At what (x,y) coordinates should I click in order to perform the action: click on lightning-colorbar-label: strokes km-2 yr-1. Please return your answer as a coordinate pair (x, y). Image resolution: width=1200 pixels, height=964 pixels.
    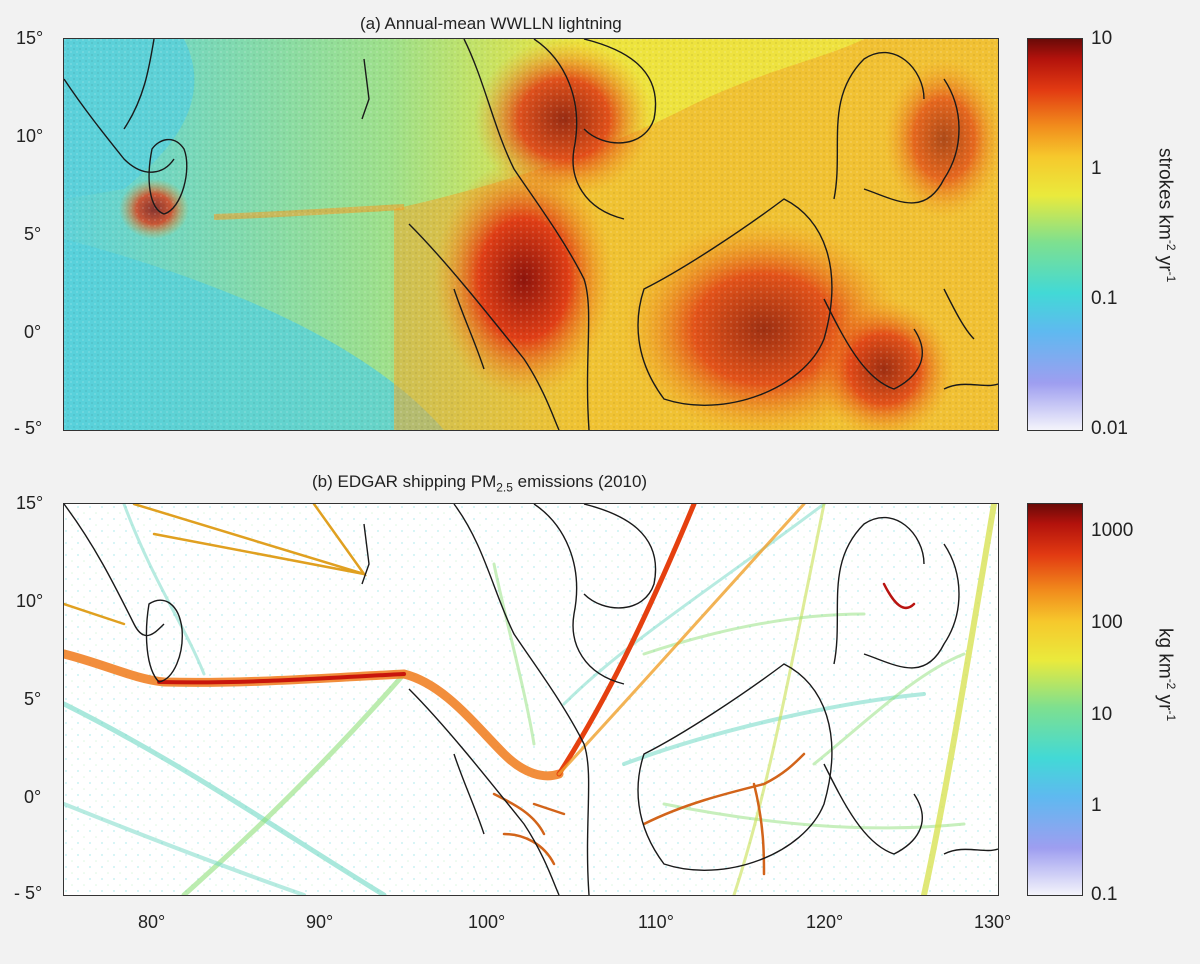
    Looking at the image, I should click on (1166, 215).